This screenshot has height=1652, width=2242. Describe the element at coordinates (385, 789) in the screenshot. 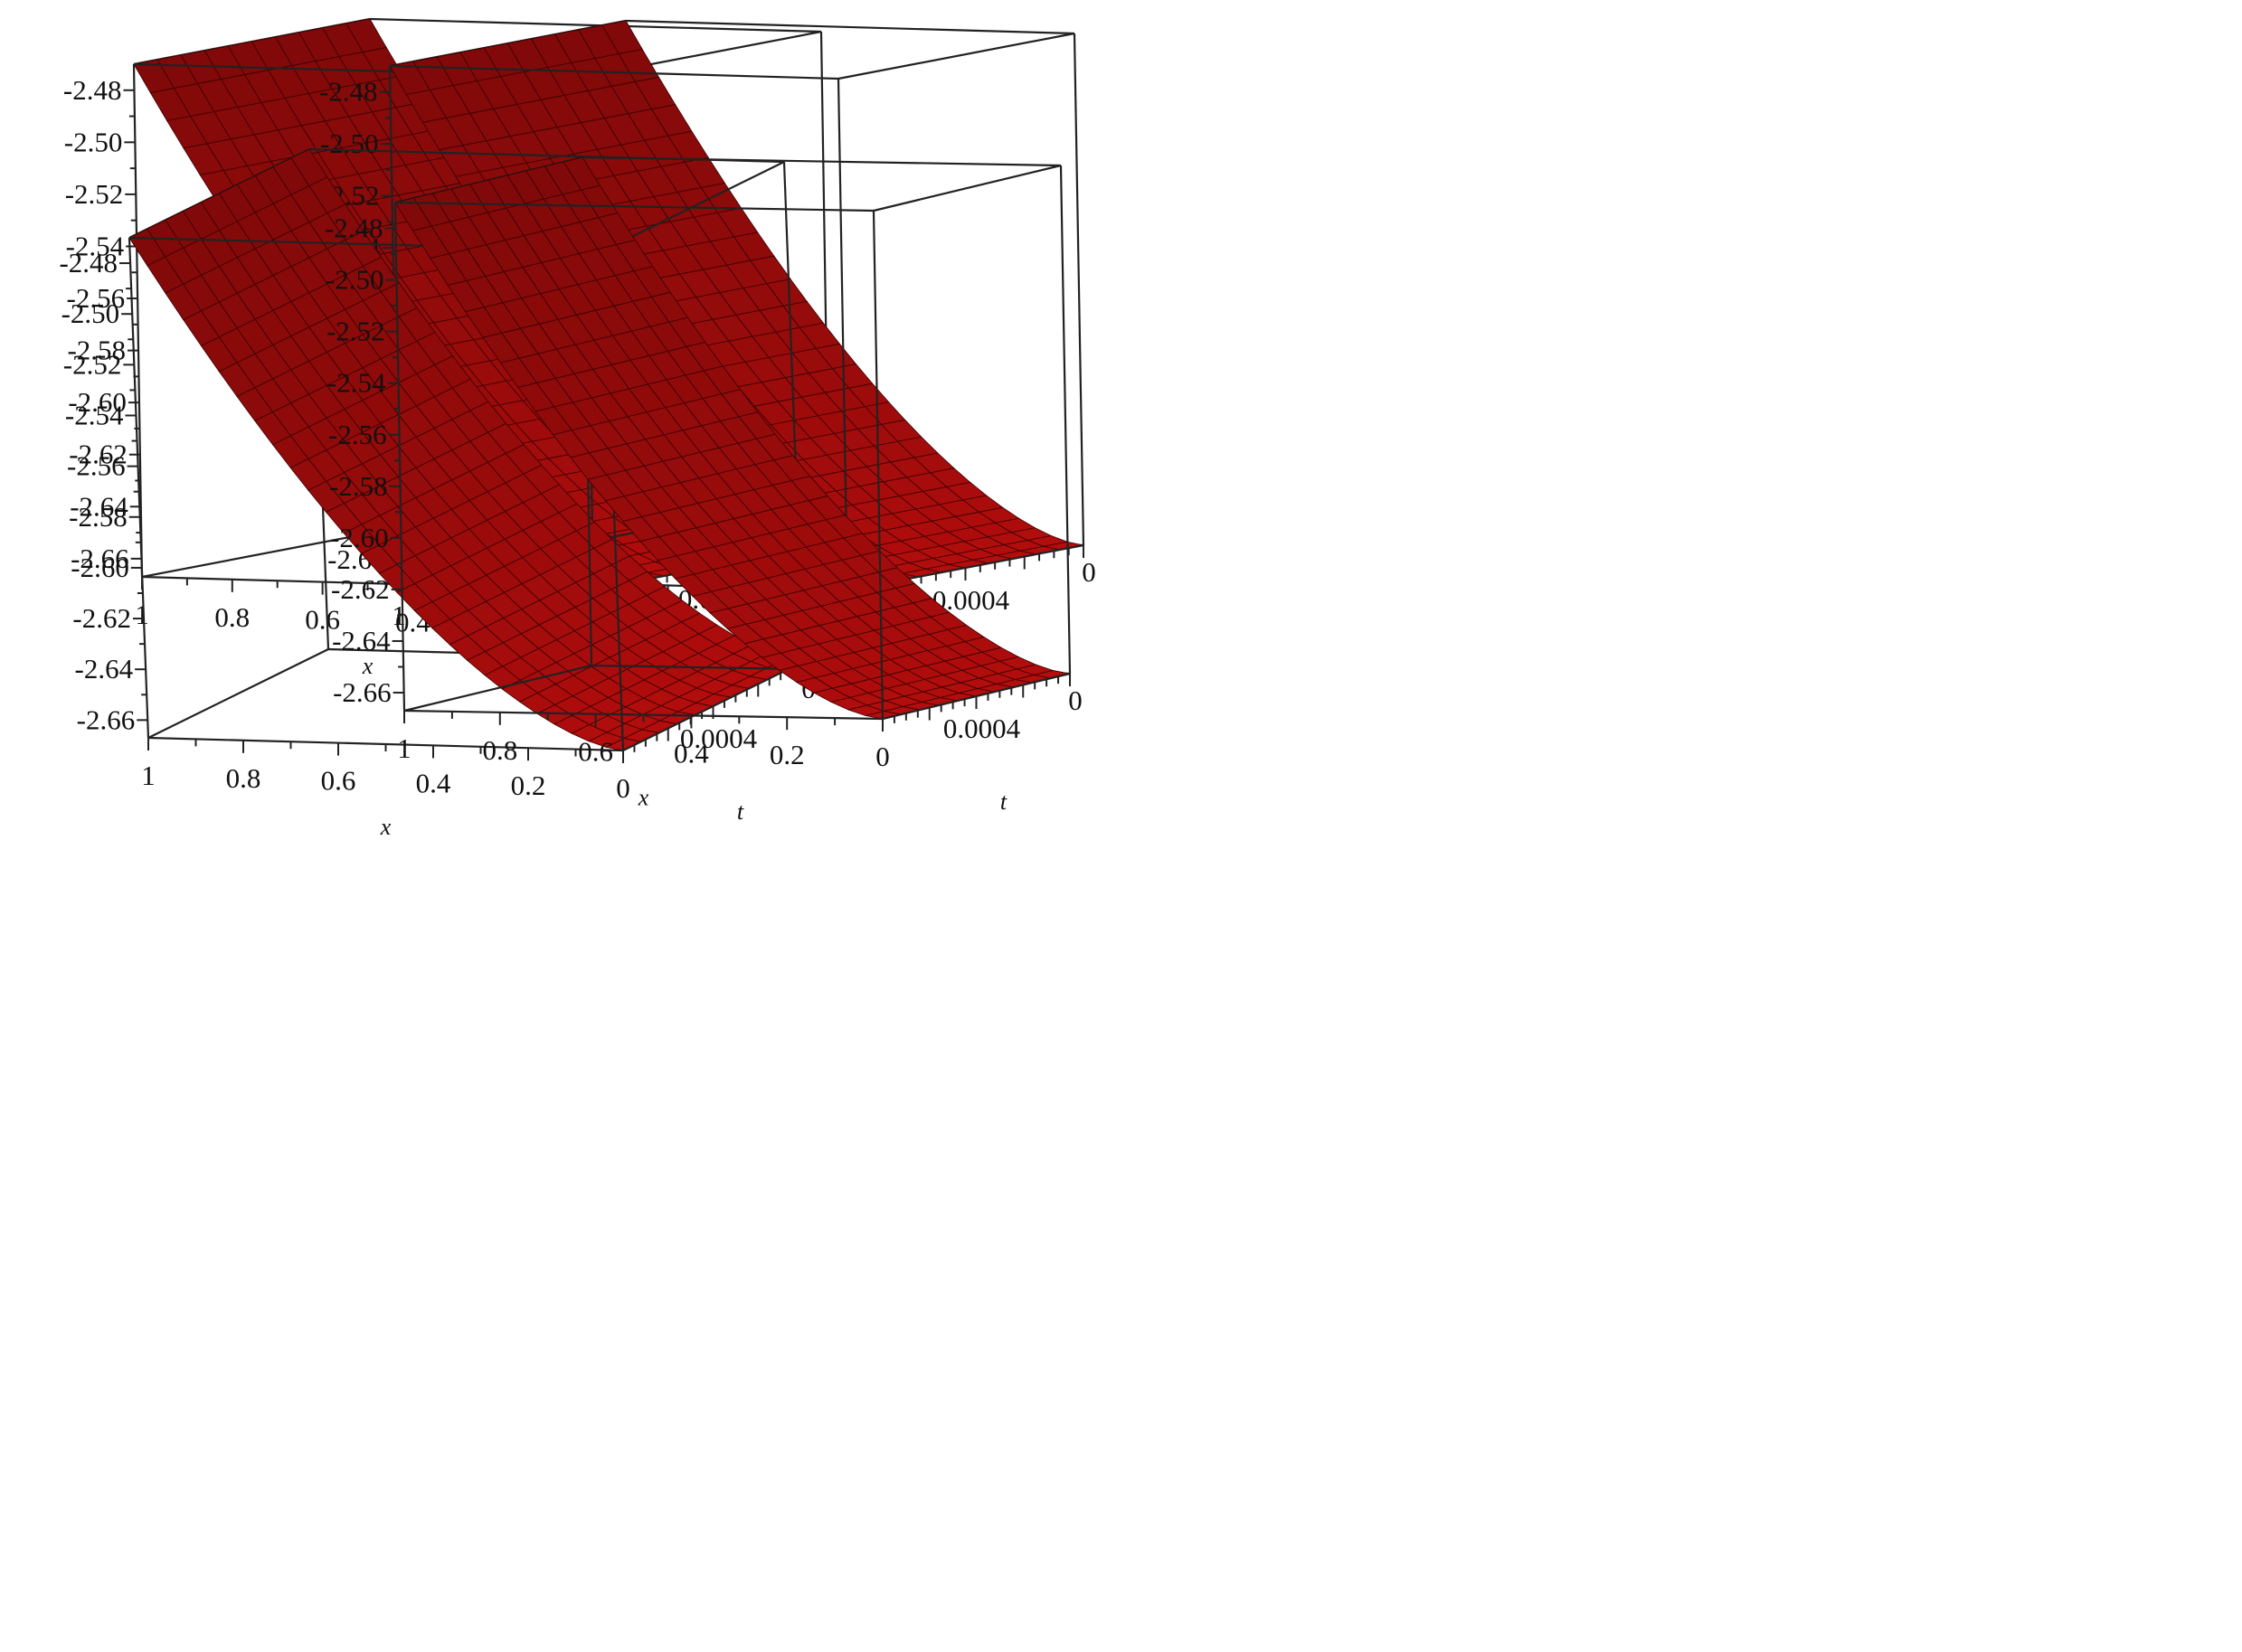

I see `x-axis: 1 0.8 0.6 0.4 0.2 0 x` at that location.